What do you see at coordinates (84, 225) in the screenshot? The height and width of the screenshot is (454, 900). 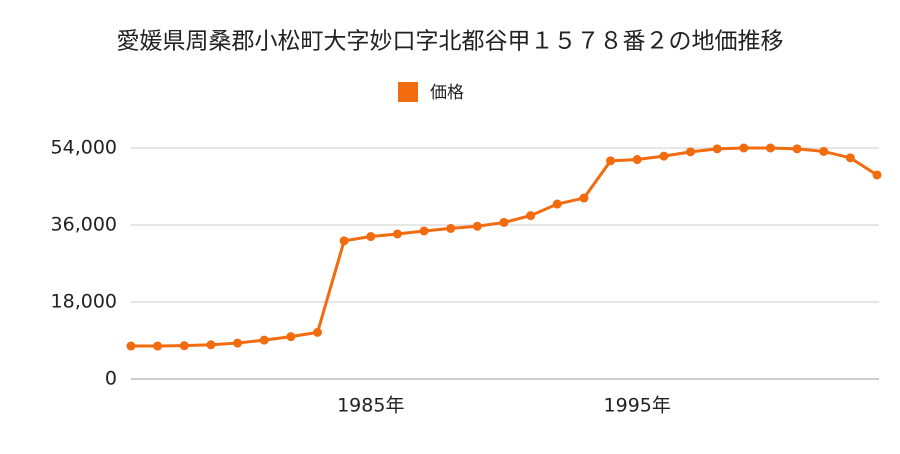 I see `y-tick-label: 36,000` at bounding box center [84, 225].